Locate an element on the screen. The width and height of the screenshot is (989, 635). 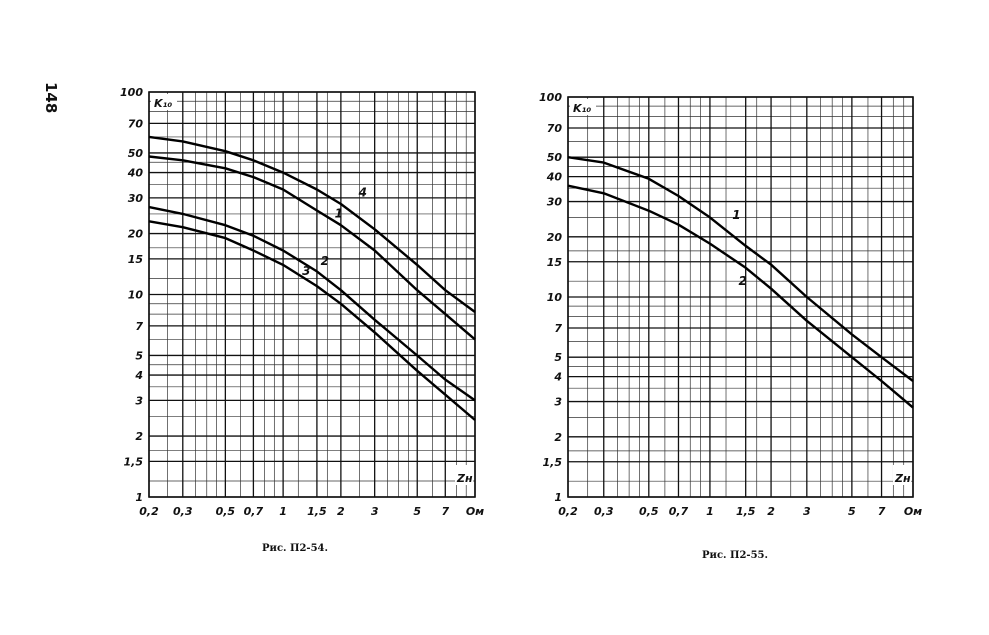
series-label-3: 3 is located at coordinates (306, 271).